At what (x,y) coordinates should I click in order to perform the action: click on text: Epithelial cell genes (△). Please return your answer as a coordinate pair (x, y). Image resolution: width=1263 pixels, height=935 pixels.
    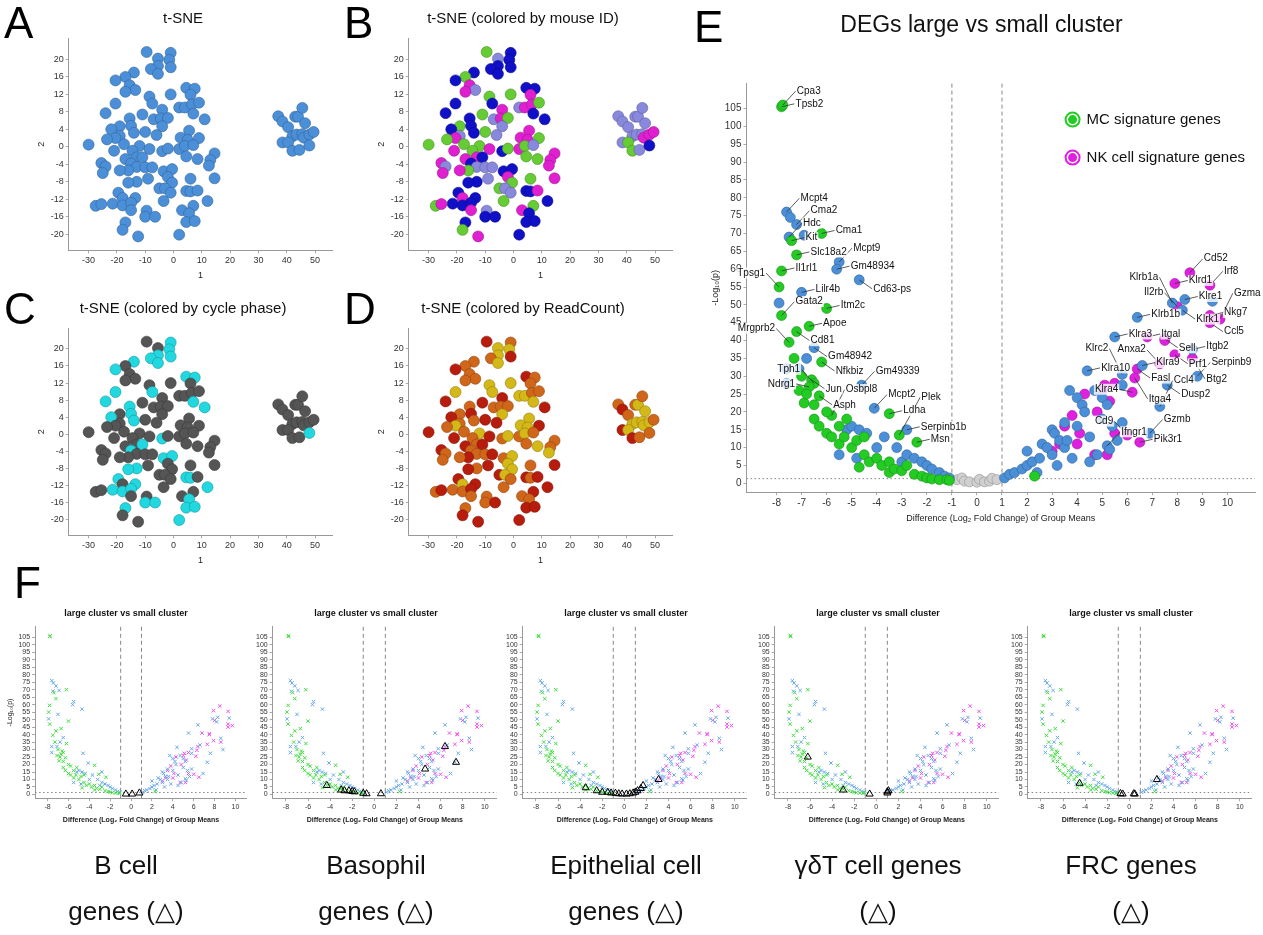
    Looking at the image, I should click on (626, 888).